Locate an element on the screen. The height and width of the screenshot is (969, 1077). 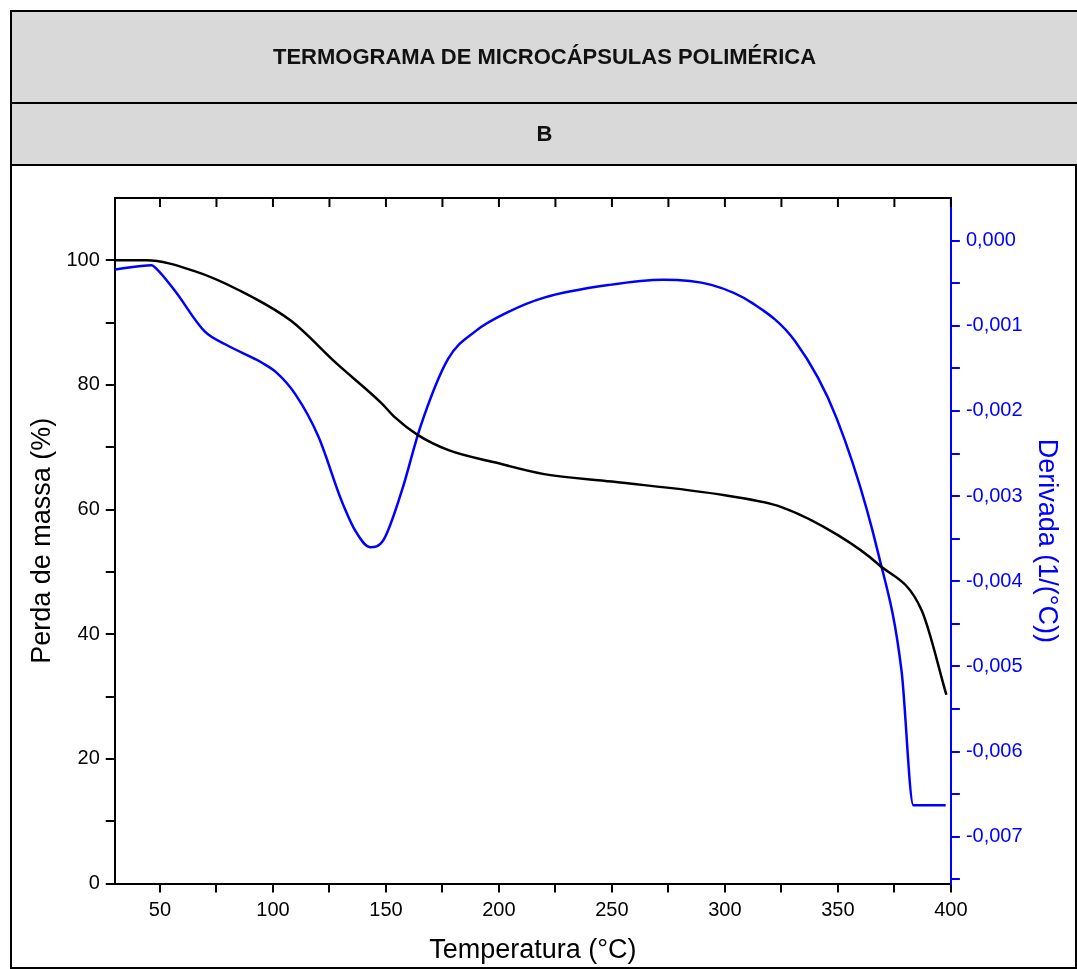
x-tick-label: 150 is located at coordinates (386, 909).